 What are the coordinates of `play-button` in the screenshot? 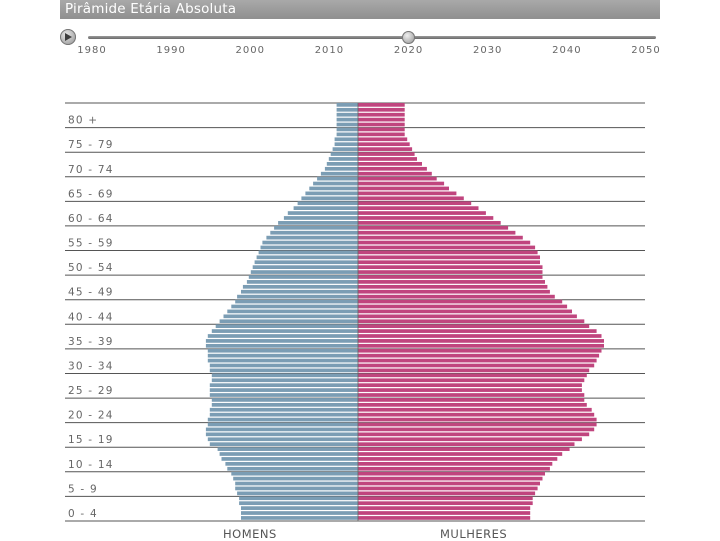 It's located at (68, 37).